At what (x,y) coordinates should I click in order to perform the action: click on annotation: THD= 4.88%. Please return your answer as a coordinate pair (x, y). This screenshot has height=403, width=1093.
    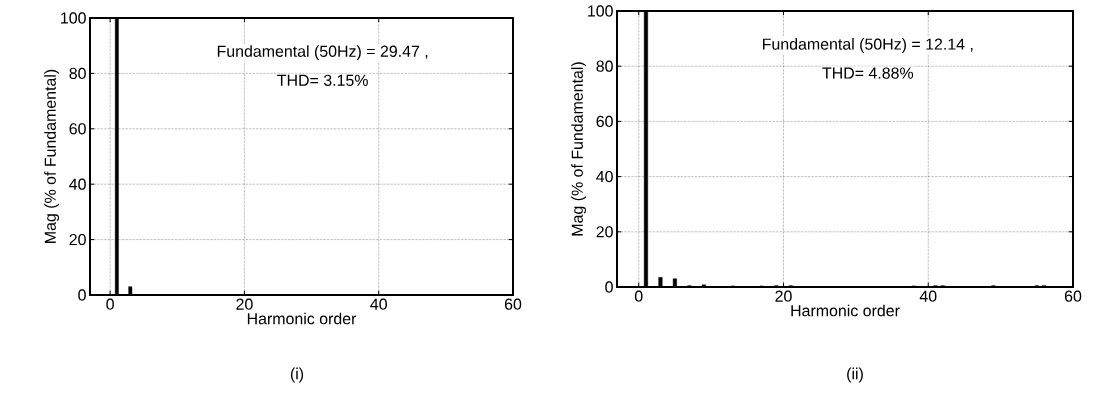
    Looking at the image, I should click on (868, 73).